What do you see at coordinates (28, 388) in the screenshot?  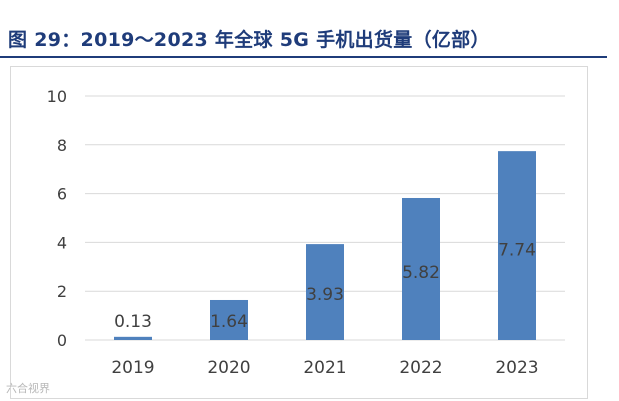 I see `watermark-text: 六合视界` at bounding box center [28, 388].